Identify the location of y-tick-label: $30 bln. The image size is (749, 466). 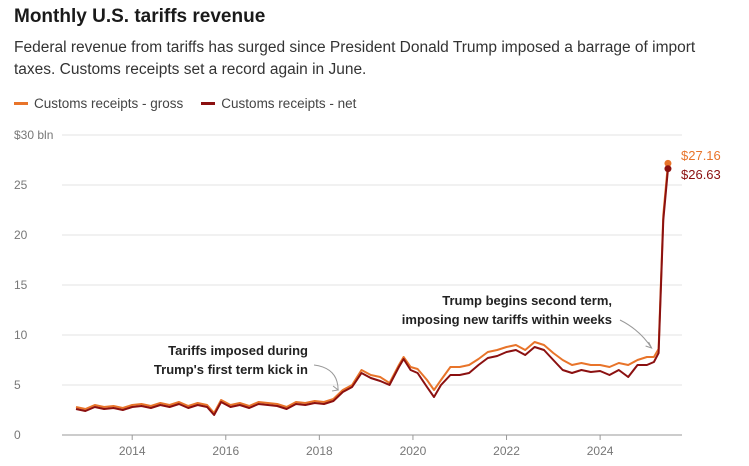
(33, 135).